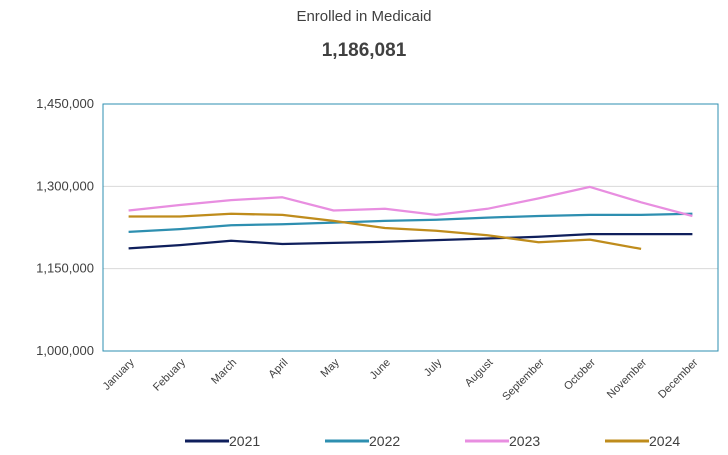 The image size is (728, 455). What do you see at coordinates (331, 368) in the screenshot?
I see `x-tick-label: May` at bounding box center [331, 368].